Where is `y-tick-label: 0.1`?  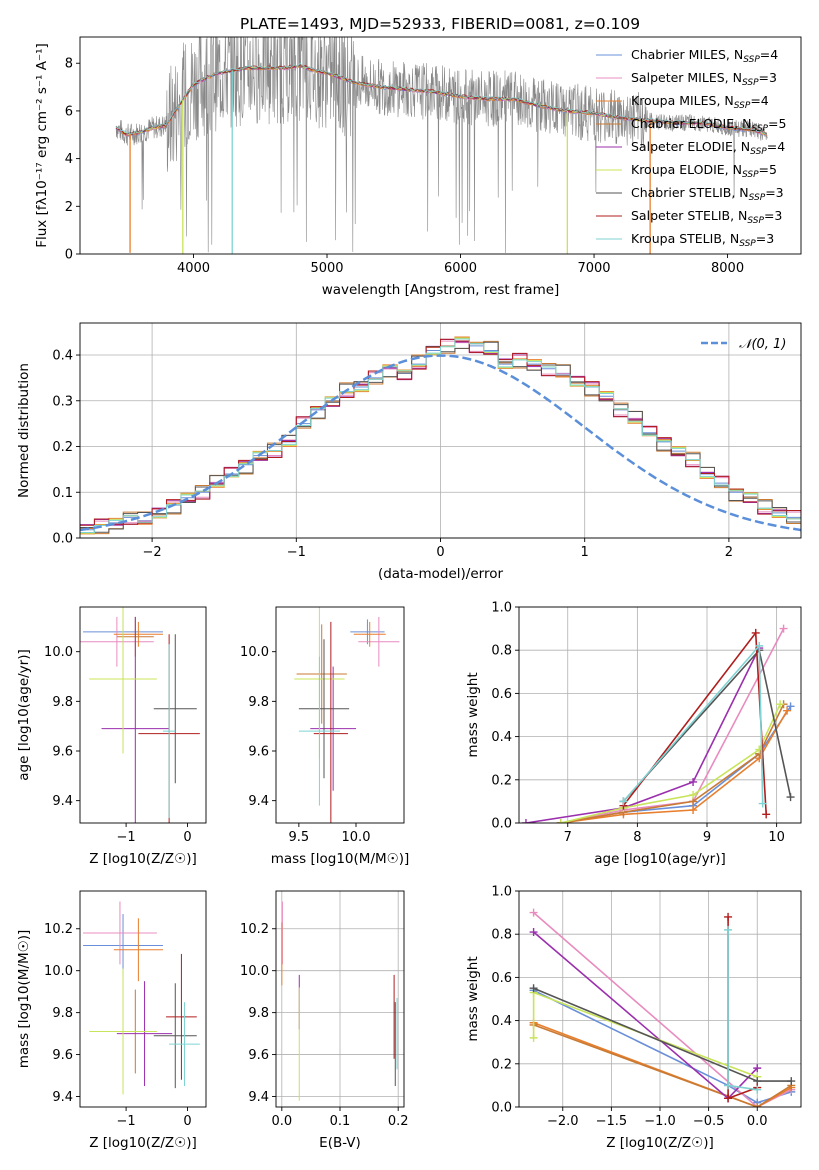
y-tick-label: 0.1 is located at coordinates (62, 493).